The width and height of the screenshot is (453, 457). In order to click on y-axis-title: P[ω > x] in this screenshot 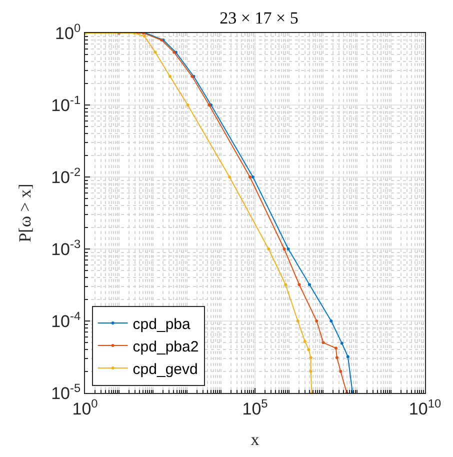, I will do `click(25, 213)`.